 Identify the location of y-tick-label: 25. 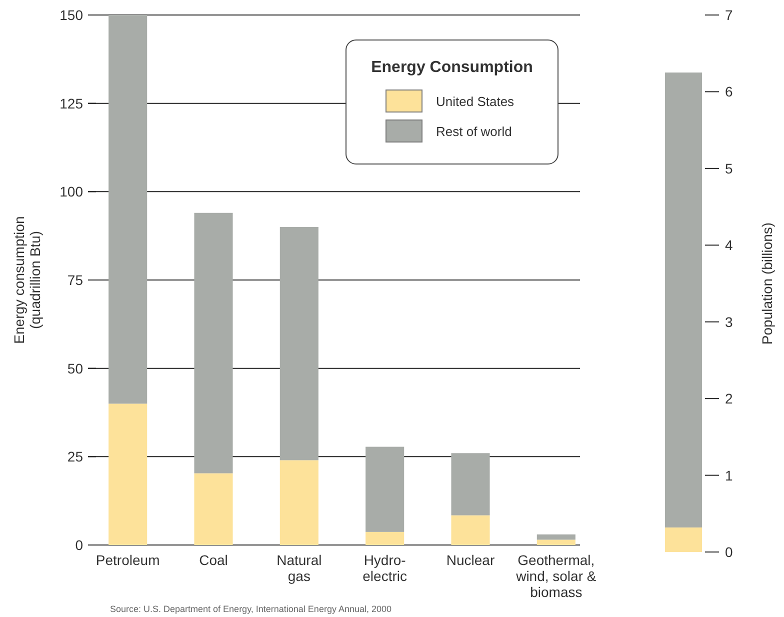
(75, 456).